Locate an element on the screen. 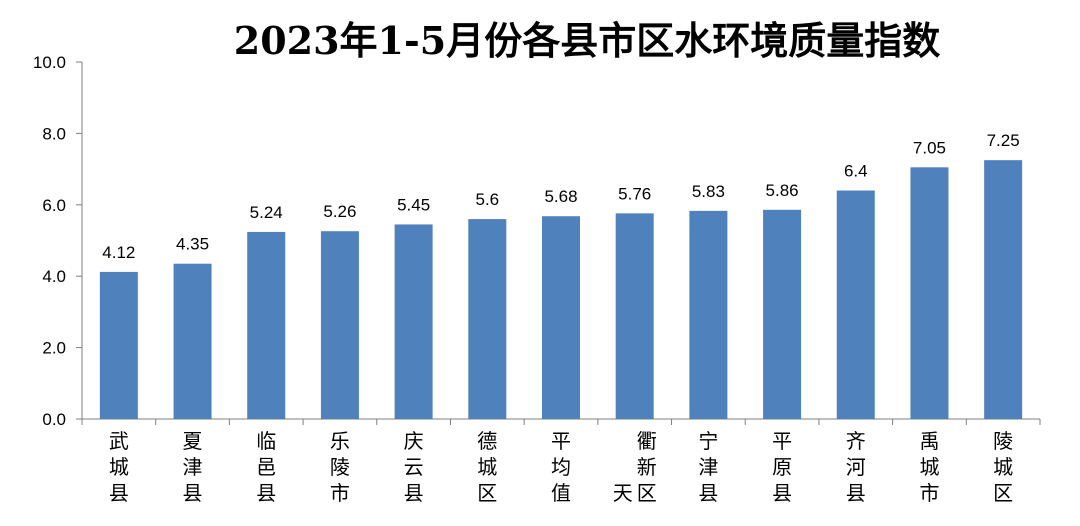  data-label: 5.26 is located at coordinates (339, 211).